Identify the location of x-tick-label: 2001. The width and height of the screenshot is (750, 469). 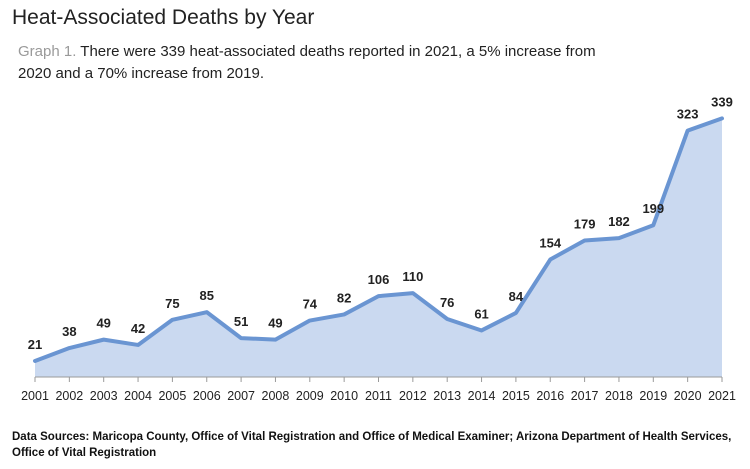
(35, 396).